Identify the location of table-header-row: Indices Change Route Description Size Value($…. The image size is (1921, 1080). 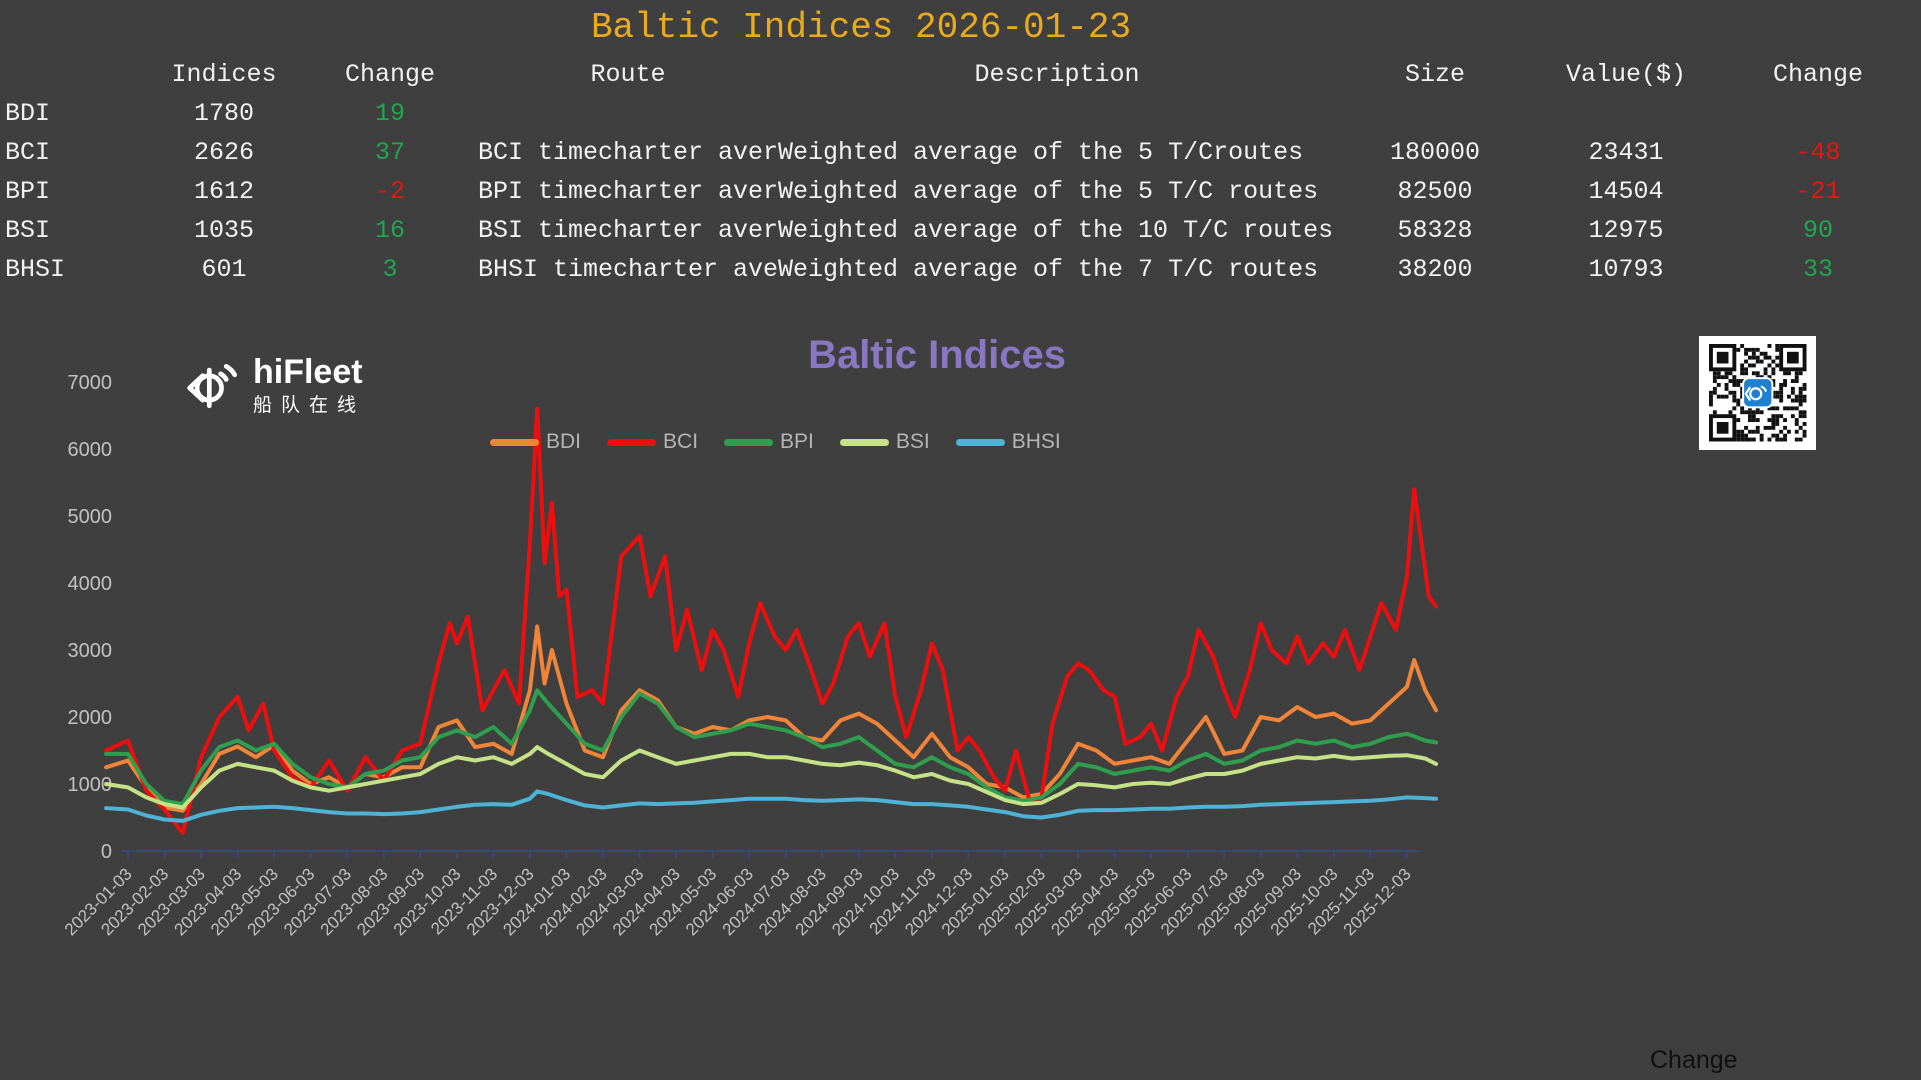
(960, 75).